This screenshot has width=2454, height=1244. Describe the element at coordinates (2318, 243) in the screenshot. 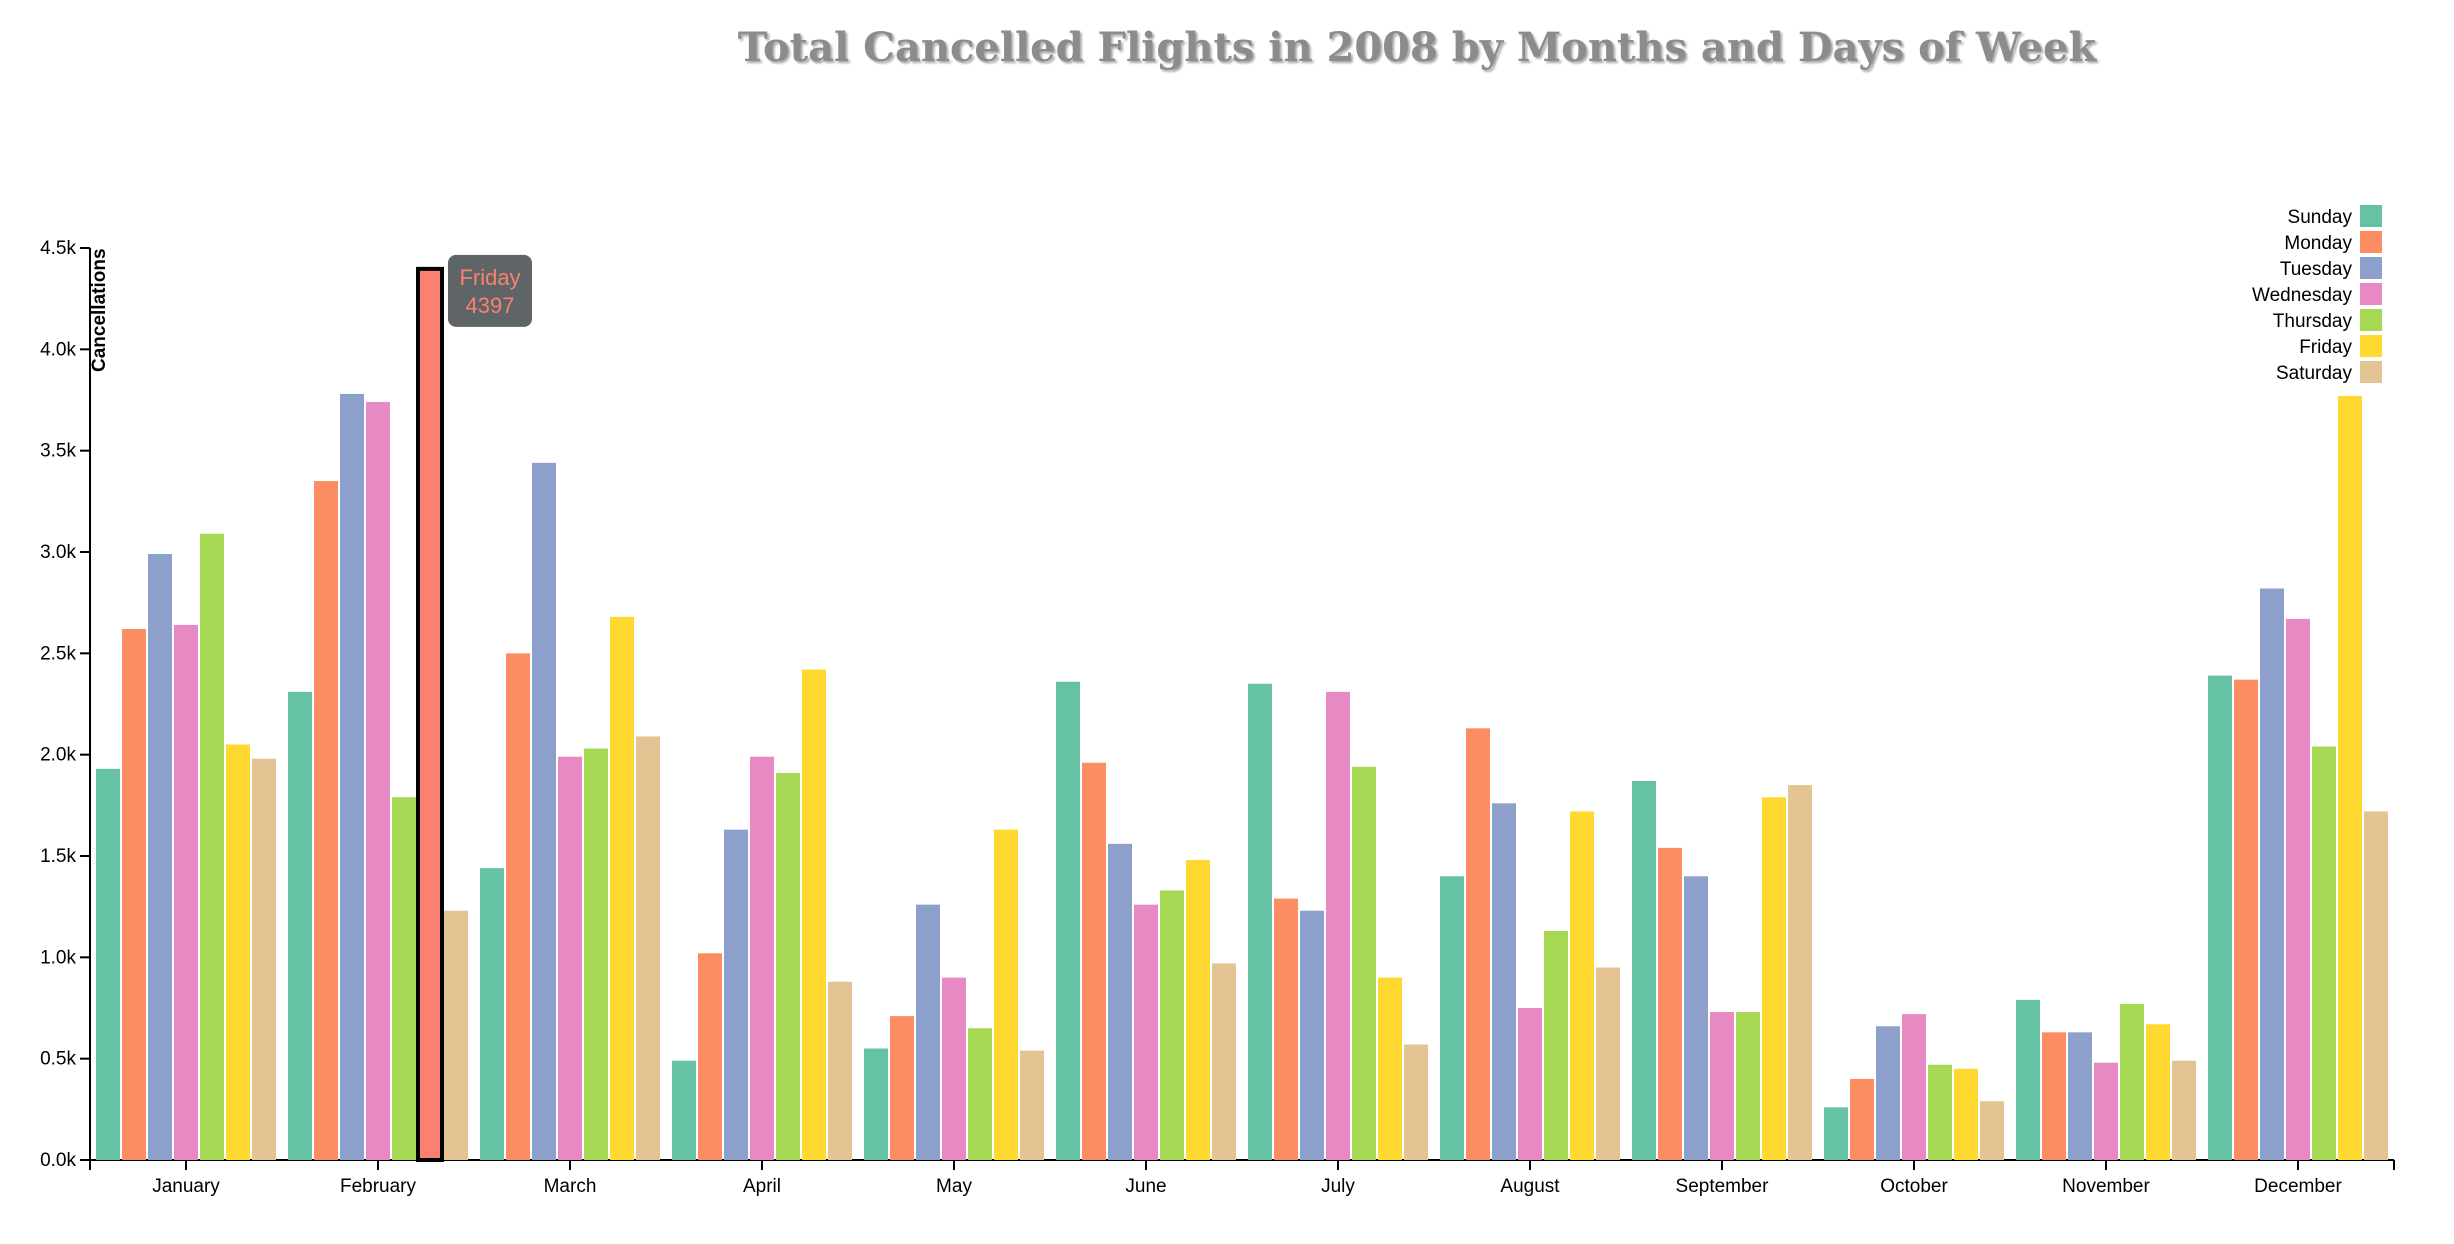

I see `legend-label-monday: Monday` at that location.